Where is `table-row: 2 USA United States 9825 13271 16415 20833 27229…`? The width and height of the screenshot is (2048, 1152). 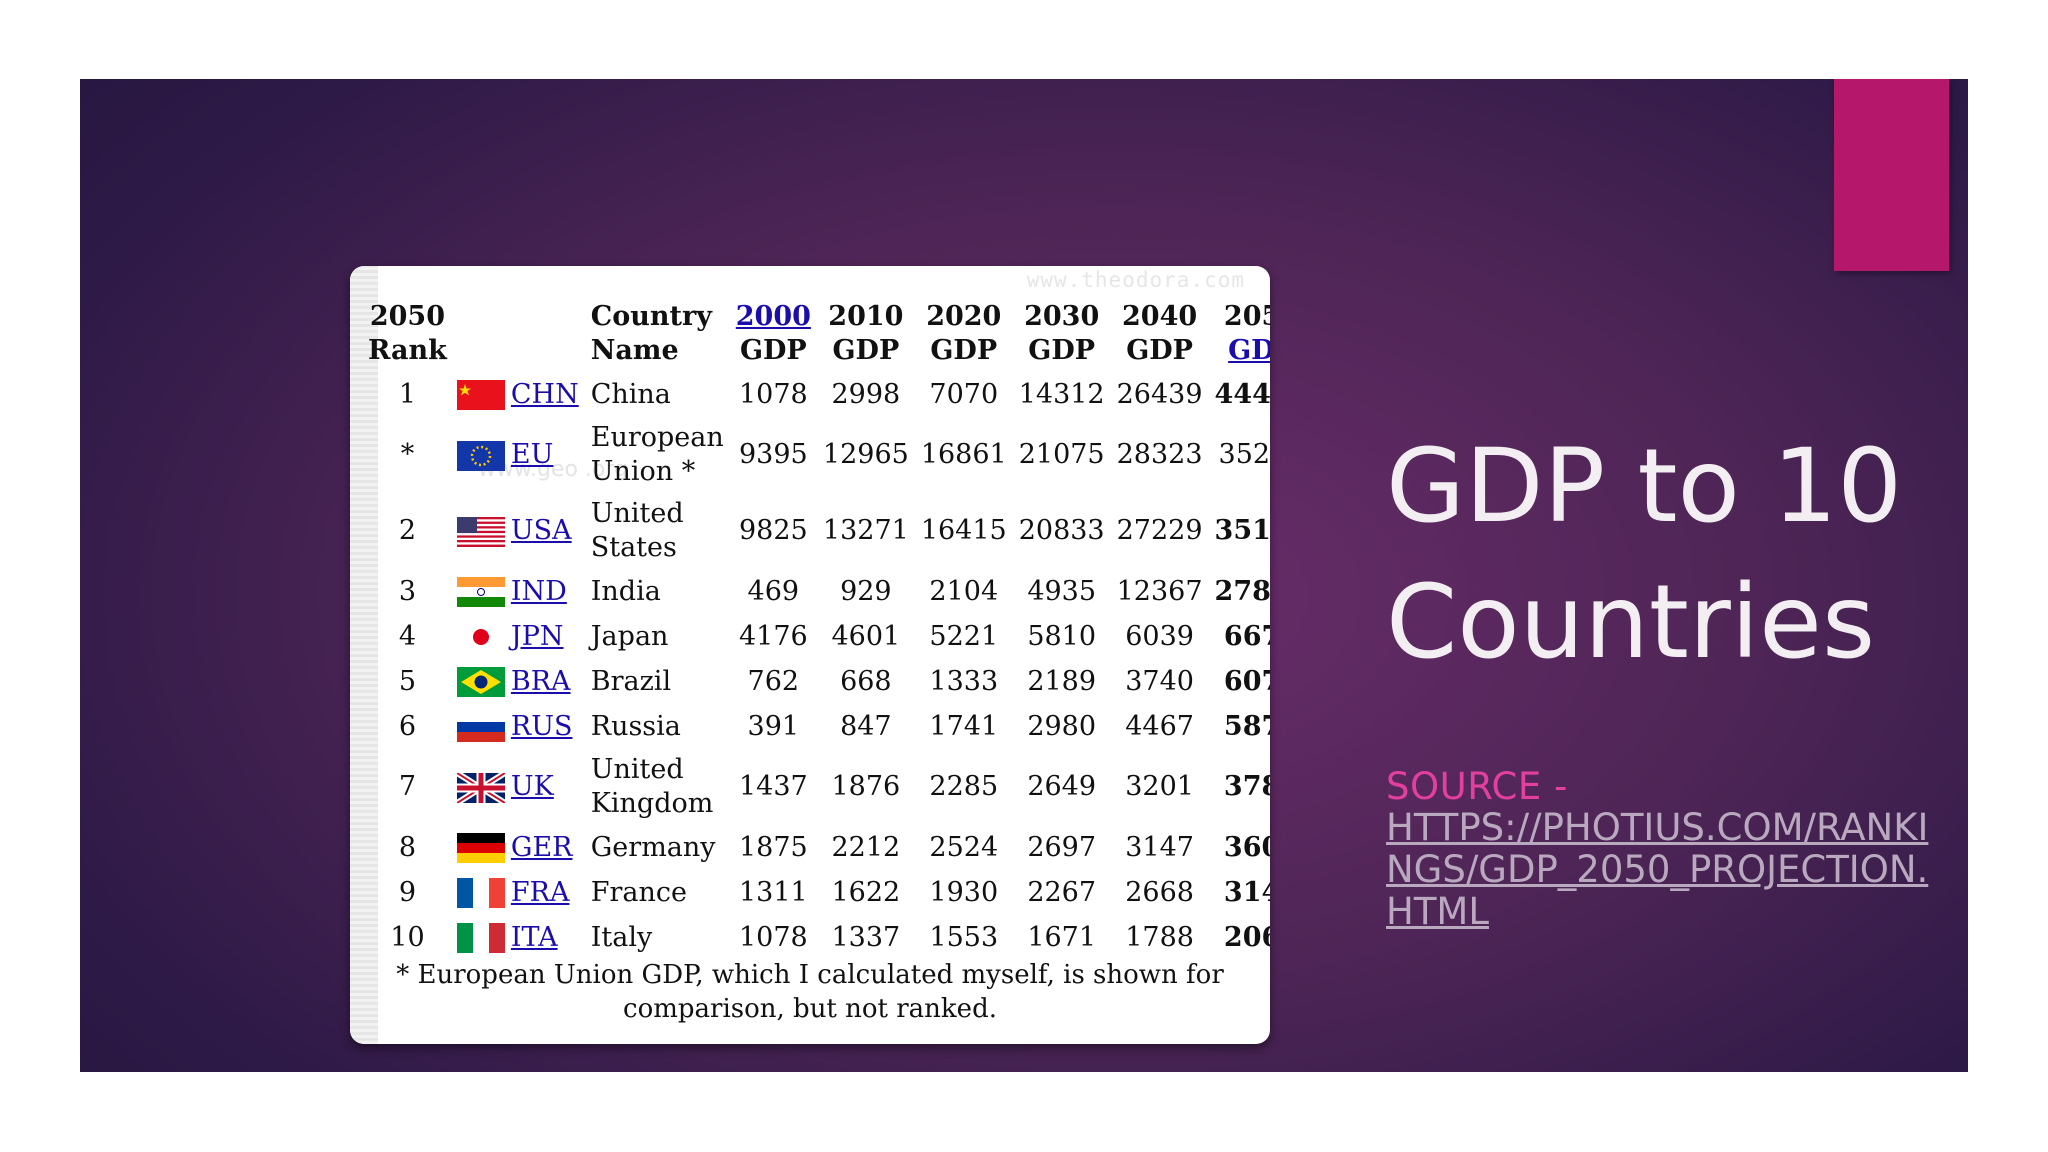 table-row: 2 USA United States 9825 13271 16415 20833 27229… is located at coordinates (816, 531).